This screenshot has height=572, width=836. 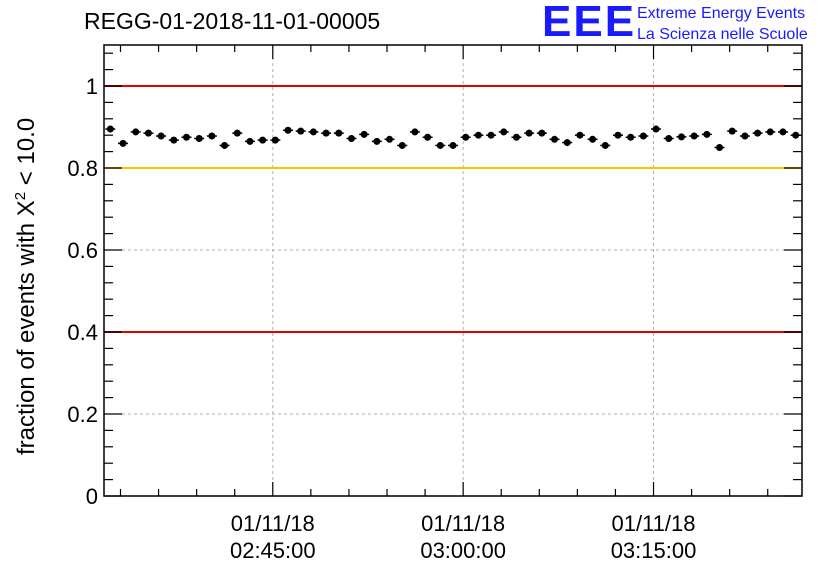 I want to click on x-tick-label-time: 03:15:00, so click(x=654, y=550).